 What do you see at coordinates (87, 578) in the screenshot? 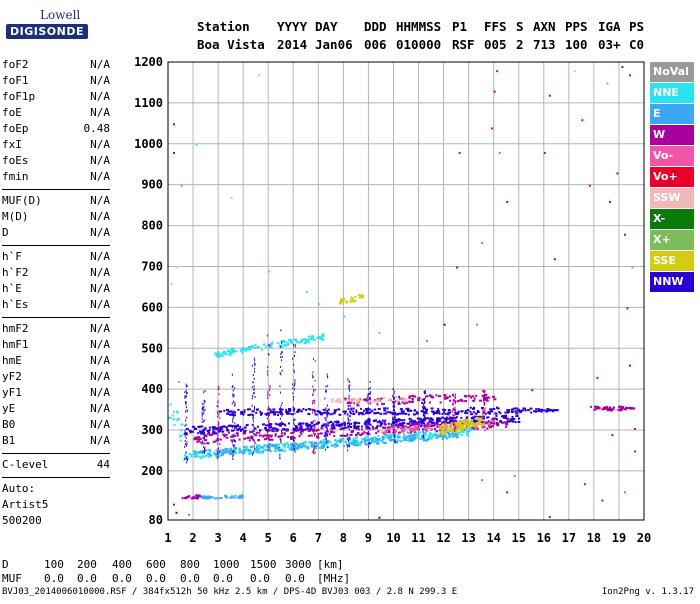
I see `muf-value: 0.0` at bounding box center [87, 578].